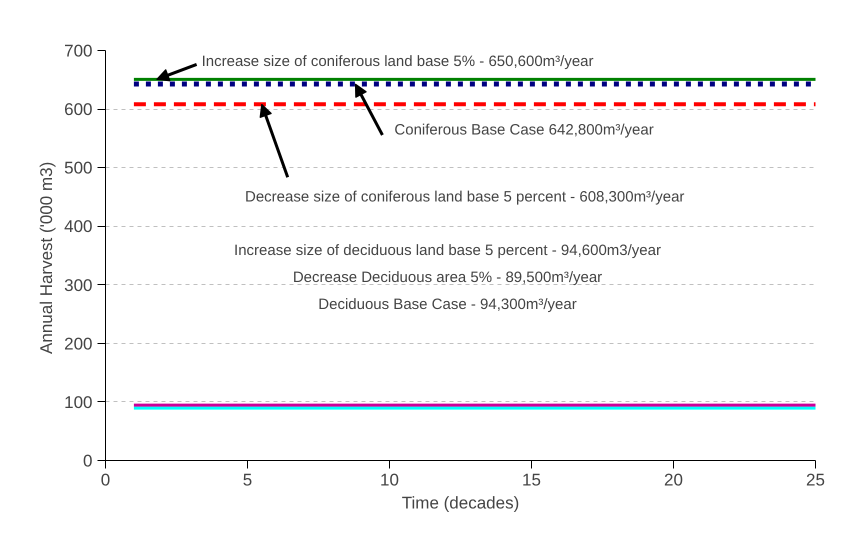 The image size is (863, 552). What do you see at coordinates (88, 461) in the screenshot?
I see `y-tick-label: 0` at bounding box center [88, 461].